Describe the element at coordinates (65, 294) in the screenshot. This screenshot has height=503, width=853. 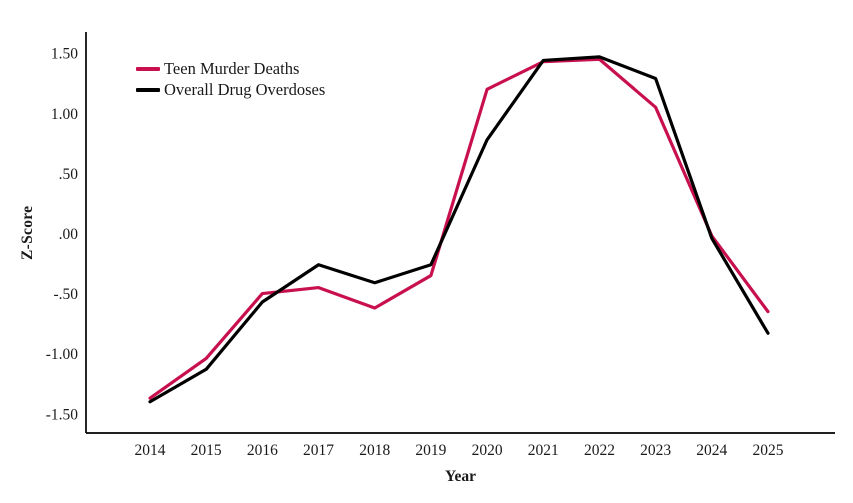
I see `y-tick-label: -.50` at that location.